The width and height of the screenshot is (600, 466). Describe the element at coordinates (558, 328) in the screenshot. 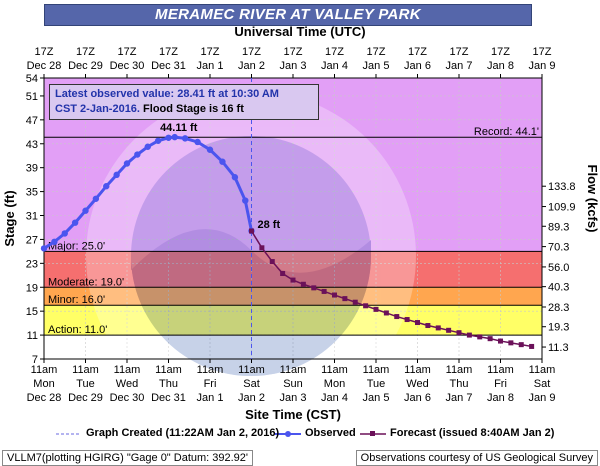

I see `flow-tick-label: 19.3` at that location.